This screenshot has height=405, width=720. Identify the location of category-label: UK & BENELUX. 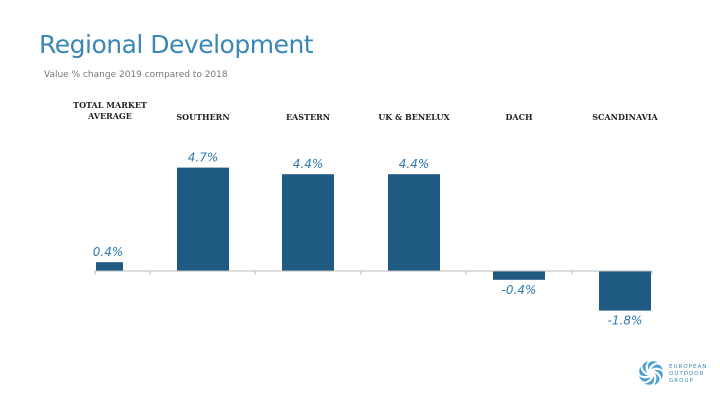
(414, 117).